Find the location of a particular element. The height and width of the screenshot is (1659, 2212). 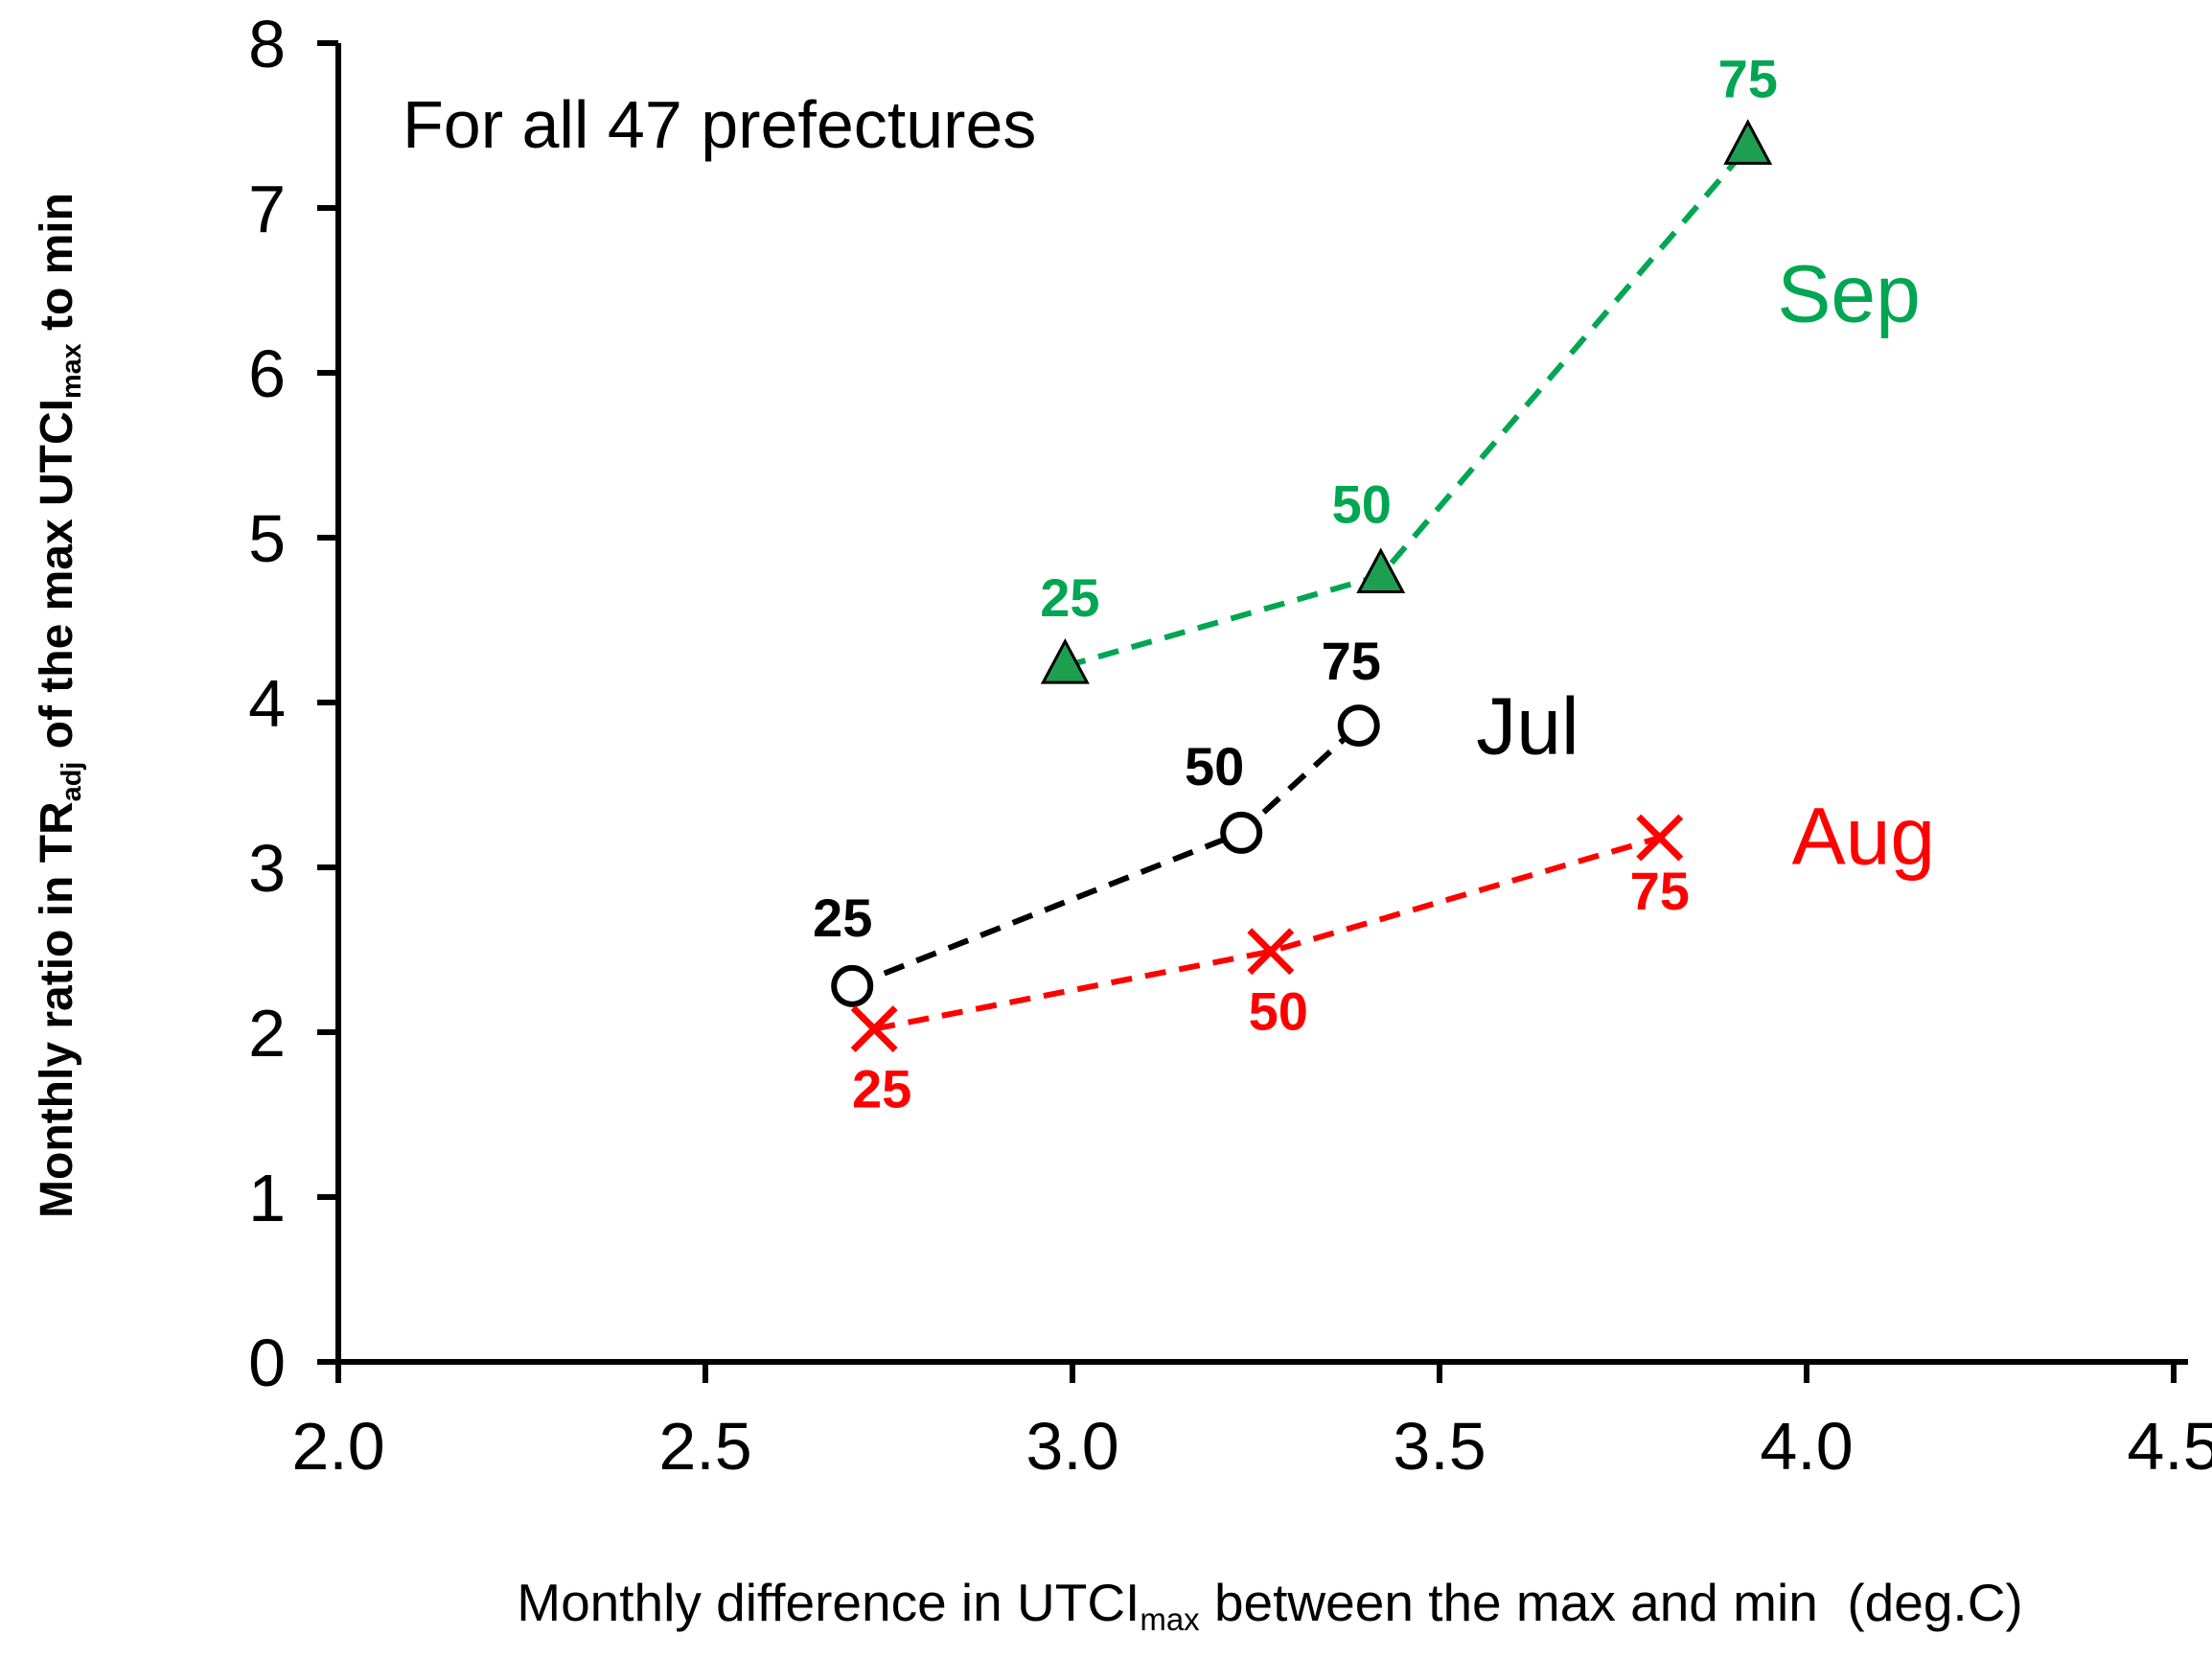

series-label-sep: Sep is located at coordinates (1849, 294).